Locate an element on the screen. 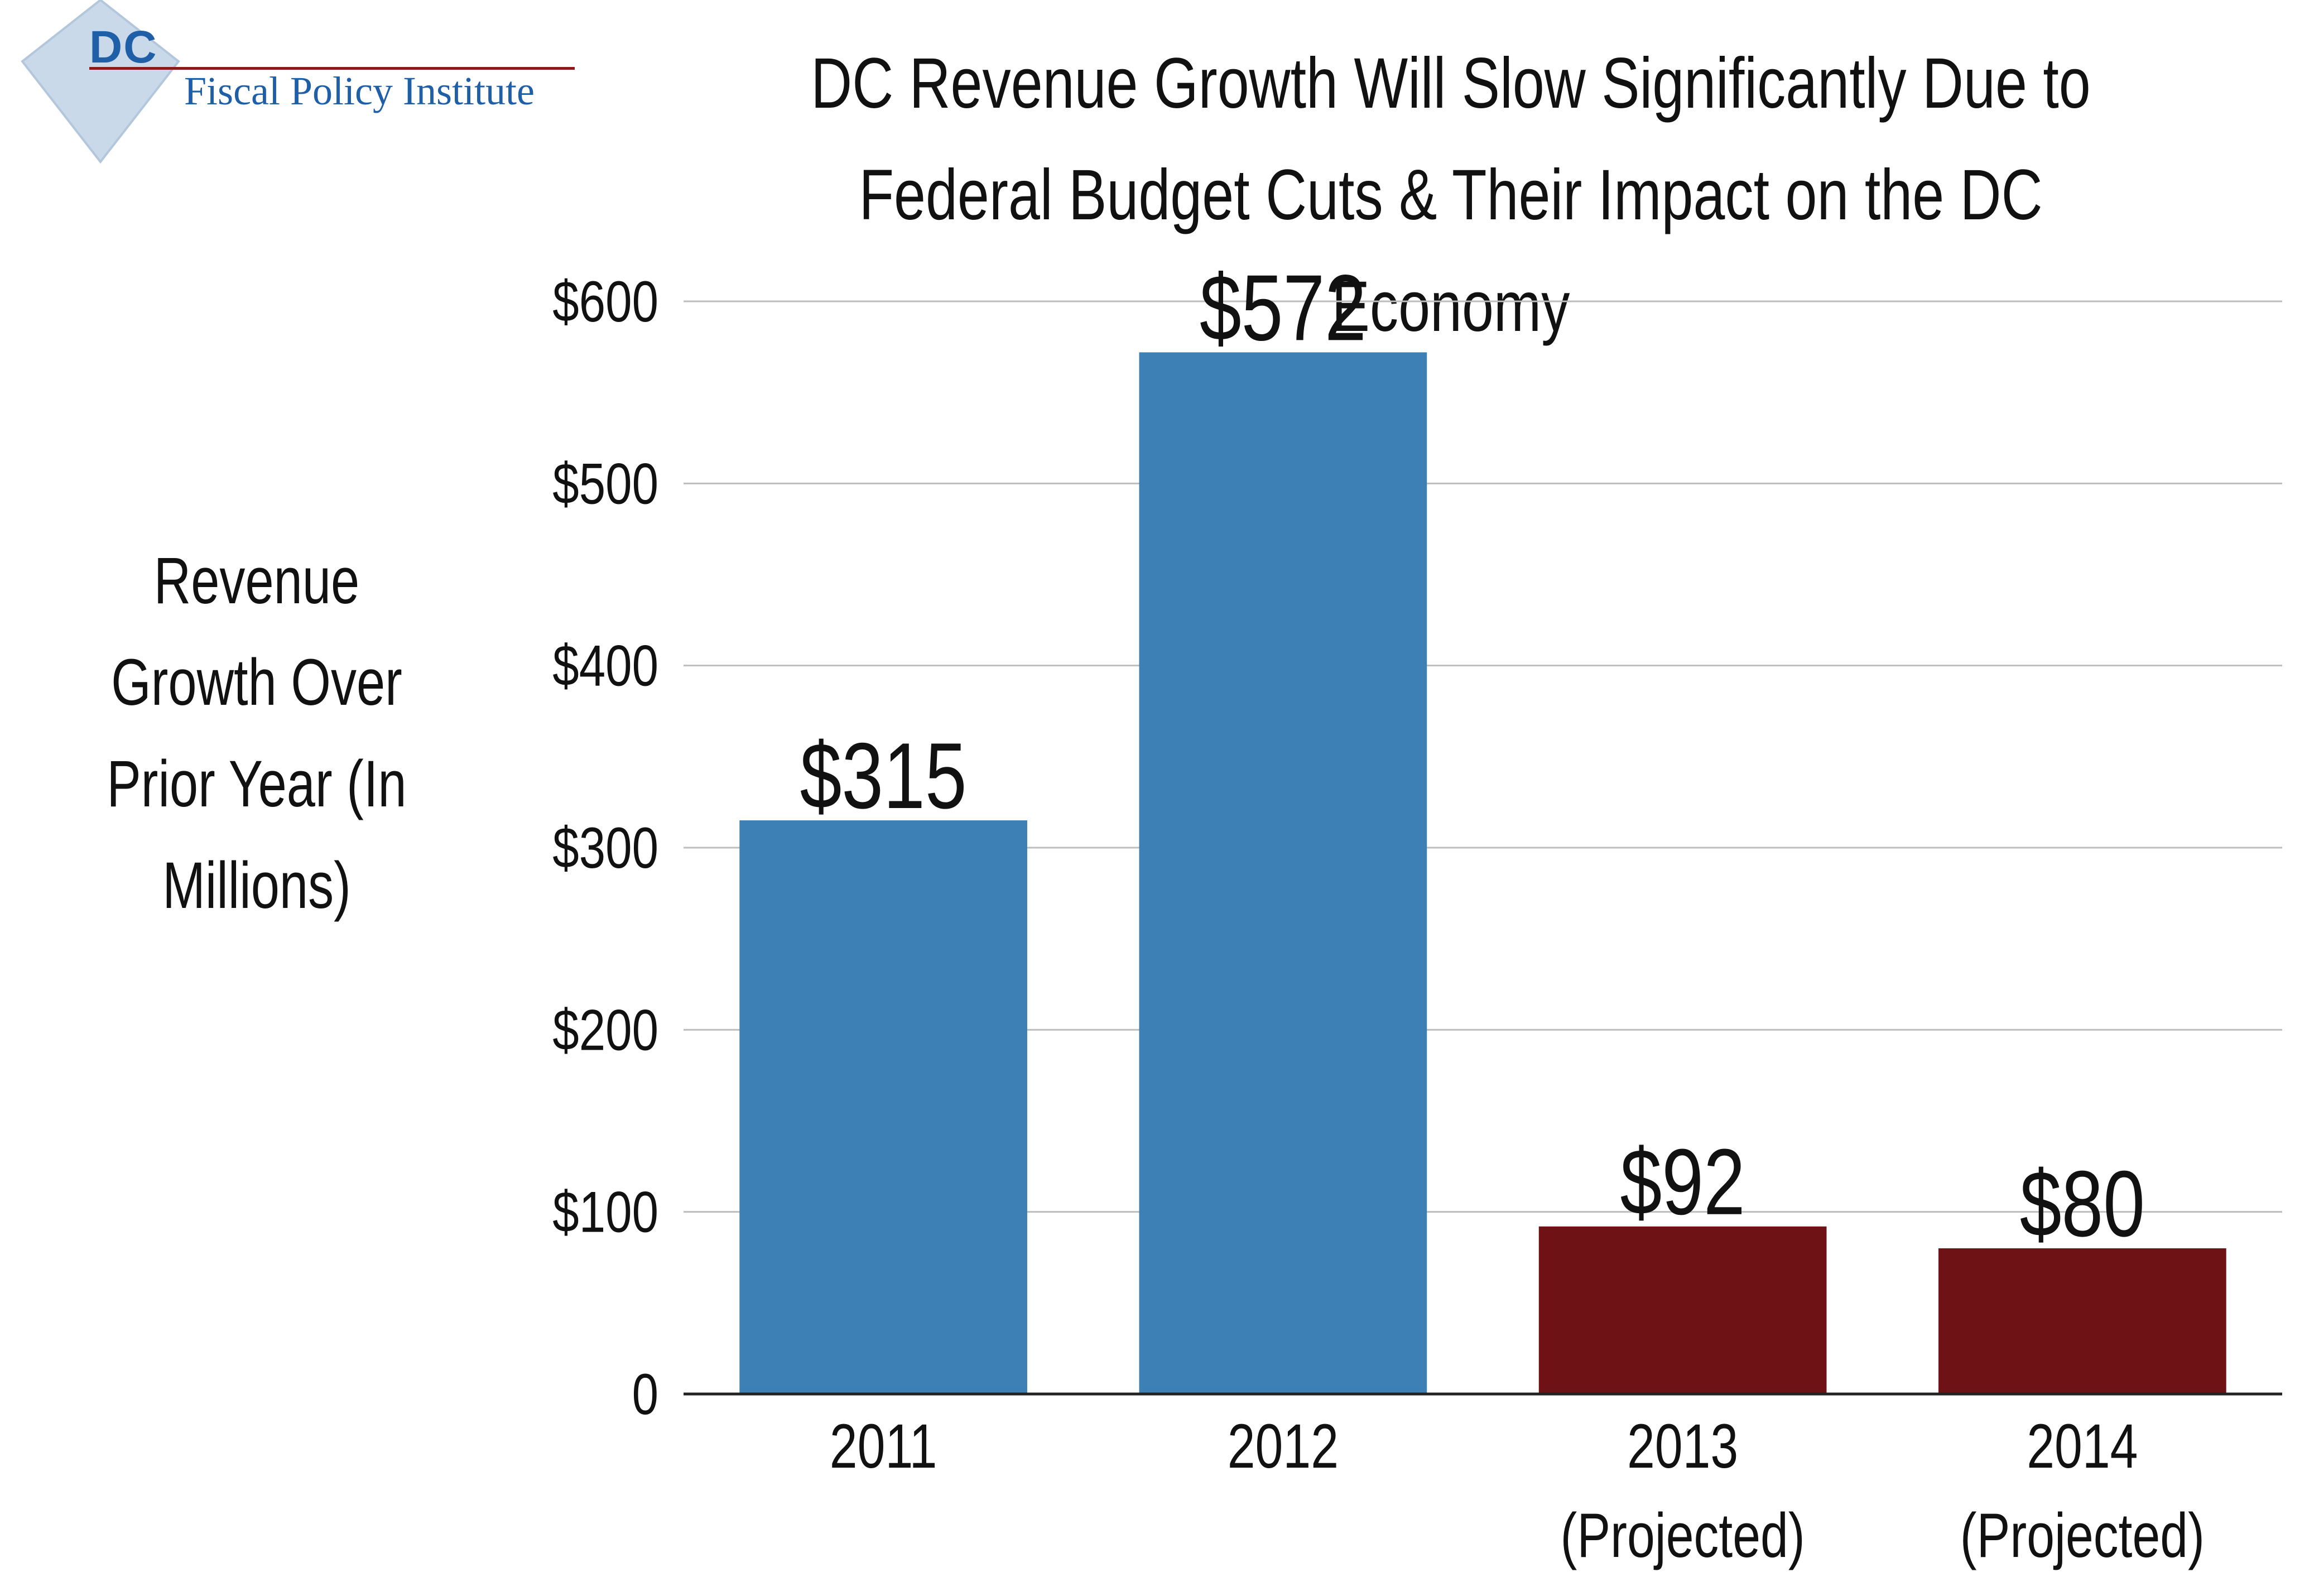 This screenshot has height=1596, width=2319. x-tick-label: 2014 is located at coordinates (2082, 1447).